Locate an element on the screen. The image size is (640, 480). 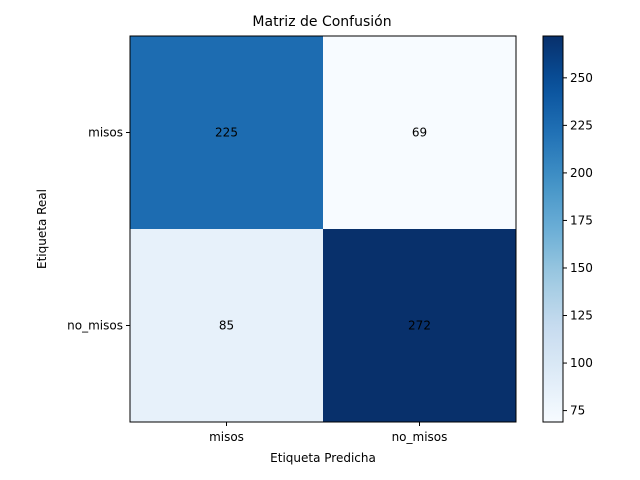
x-tick-label: misos is located at coordinates (226, 437).